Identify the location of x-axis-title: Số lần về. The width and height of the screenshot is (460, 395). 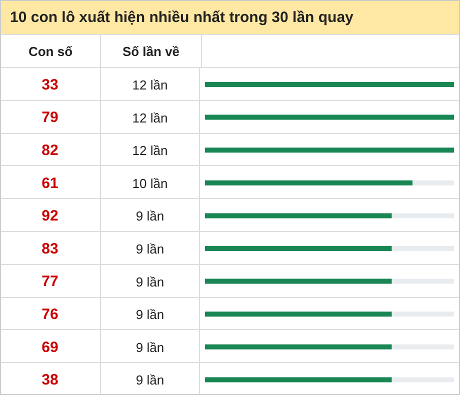
(151, 51).